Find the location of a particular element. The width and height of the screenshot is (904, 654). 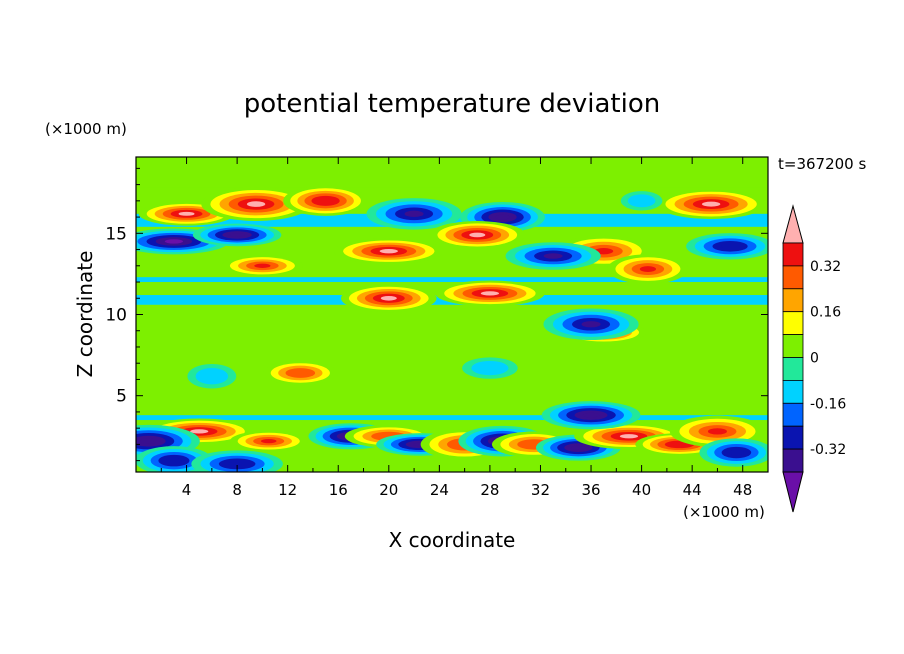

y-tick-label: 5 is located at coordinates (121, 397).